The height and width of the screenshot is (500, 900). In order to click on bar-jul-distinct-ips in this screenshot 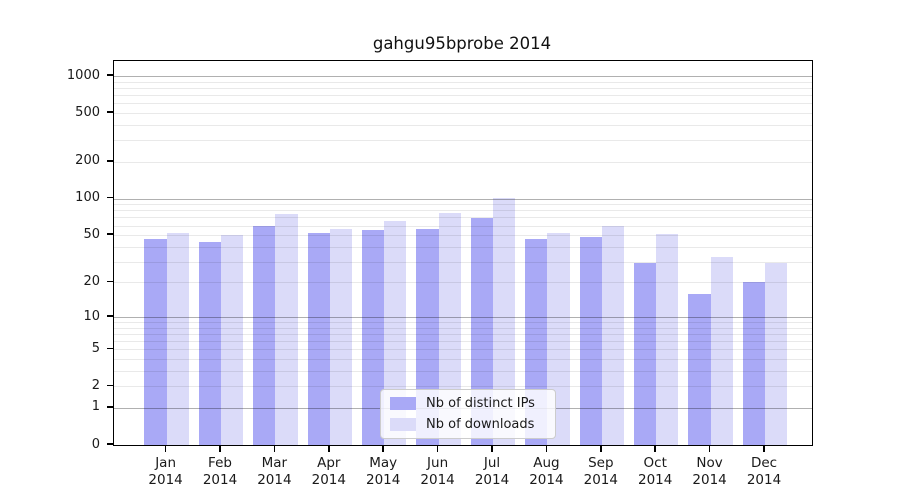, I will do `click(481, 331)`.